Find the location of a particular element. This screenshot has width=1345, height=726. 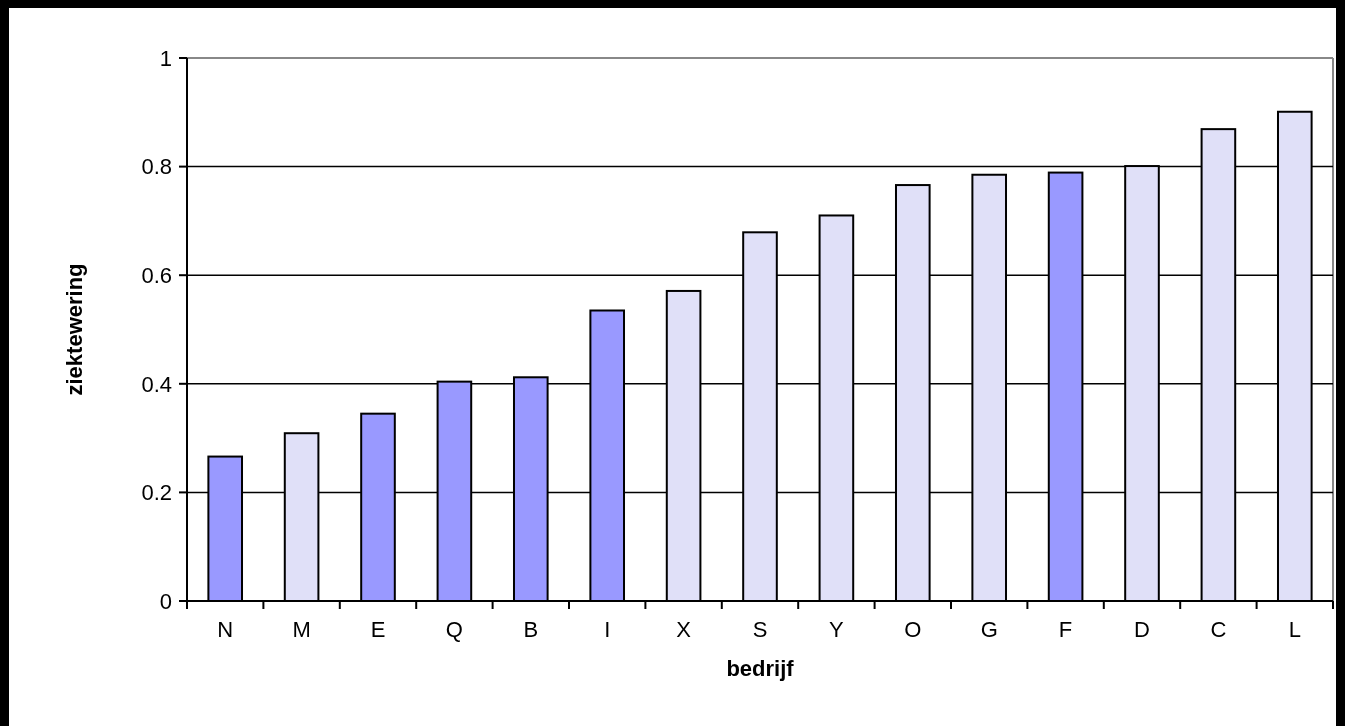

x-tick-label: Q is located at coordinates (454, 629).